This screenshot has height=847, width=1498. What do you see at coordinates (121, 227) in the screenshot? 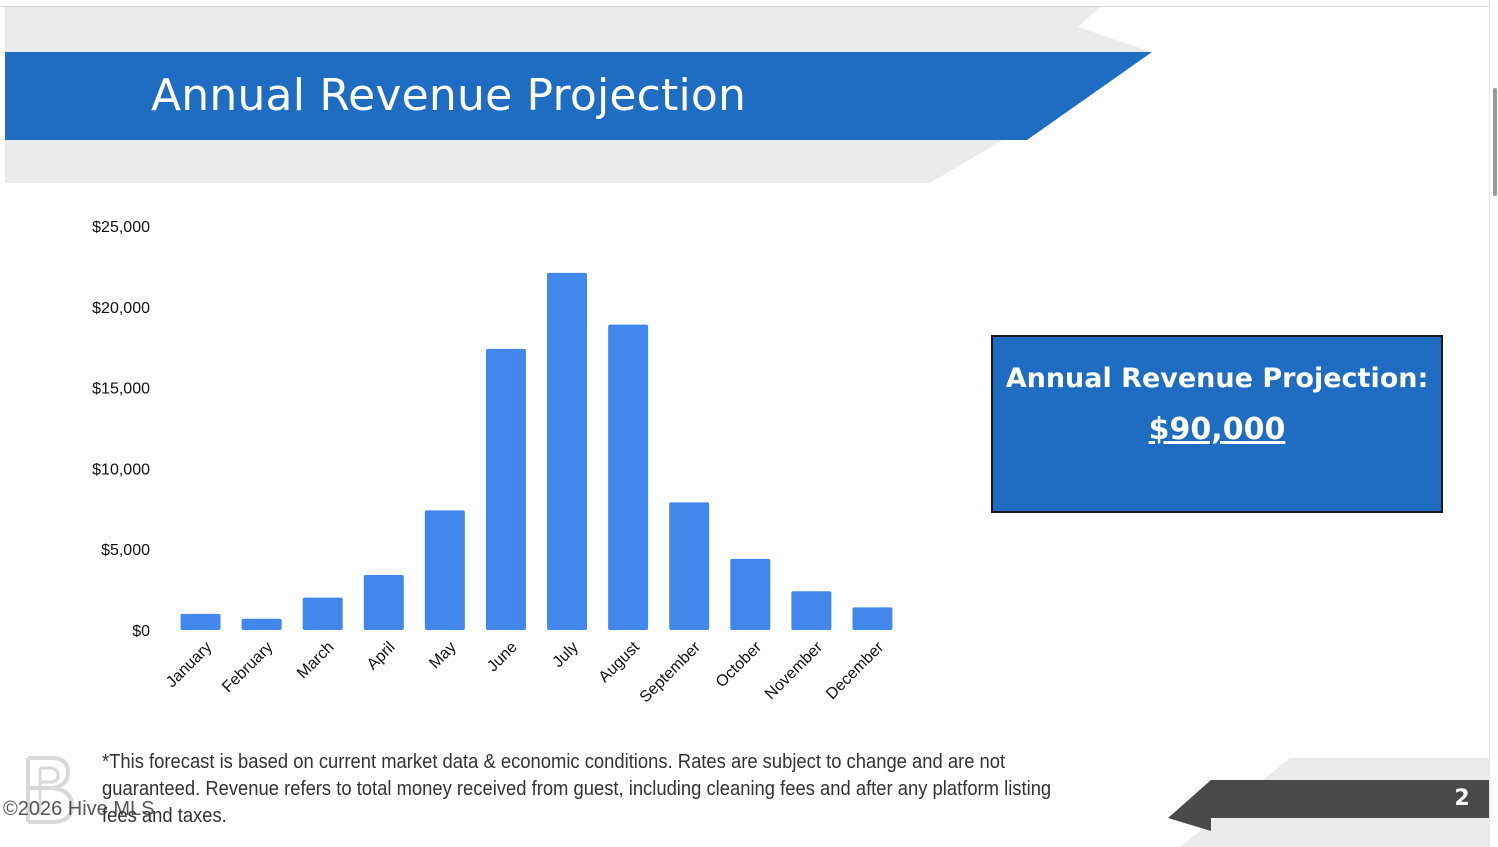
I see `y-tick-label: $25,000` at bounding box center [121, 227].